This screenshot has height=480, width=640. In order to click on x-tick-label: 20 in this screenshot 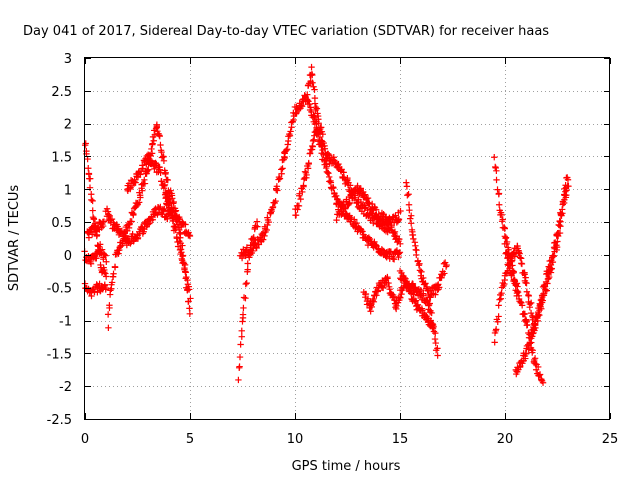, I will do `click(505, 439)`.